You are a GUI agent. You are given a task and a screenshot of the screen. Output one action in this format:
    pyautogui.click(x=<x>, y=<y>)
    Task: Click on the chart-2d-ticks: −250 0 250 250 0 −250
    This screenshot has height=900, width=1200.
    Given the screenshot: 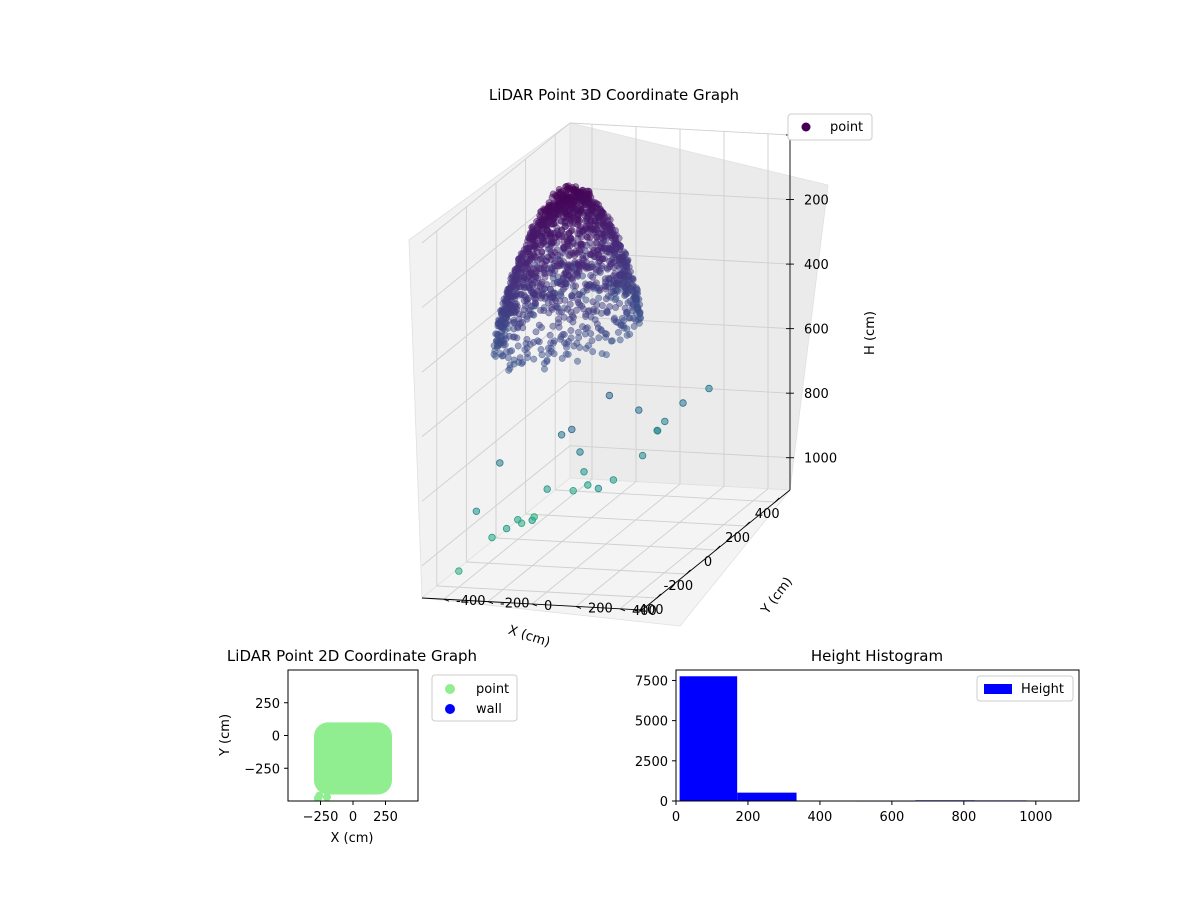 What is the action you would take?
    pyautogui.click(x=321, y=761)
    